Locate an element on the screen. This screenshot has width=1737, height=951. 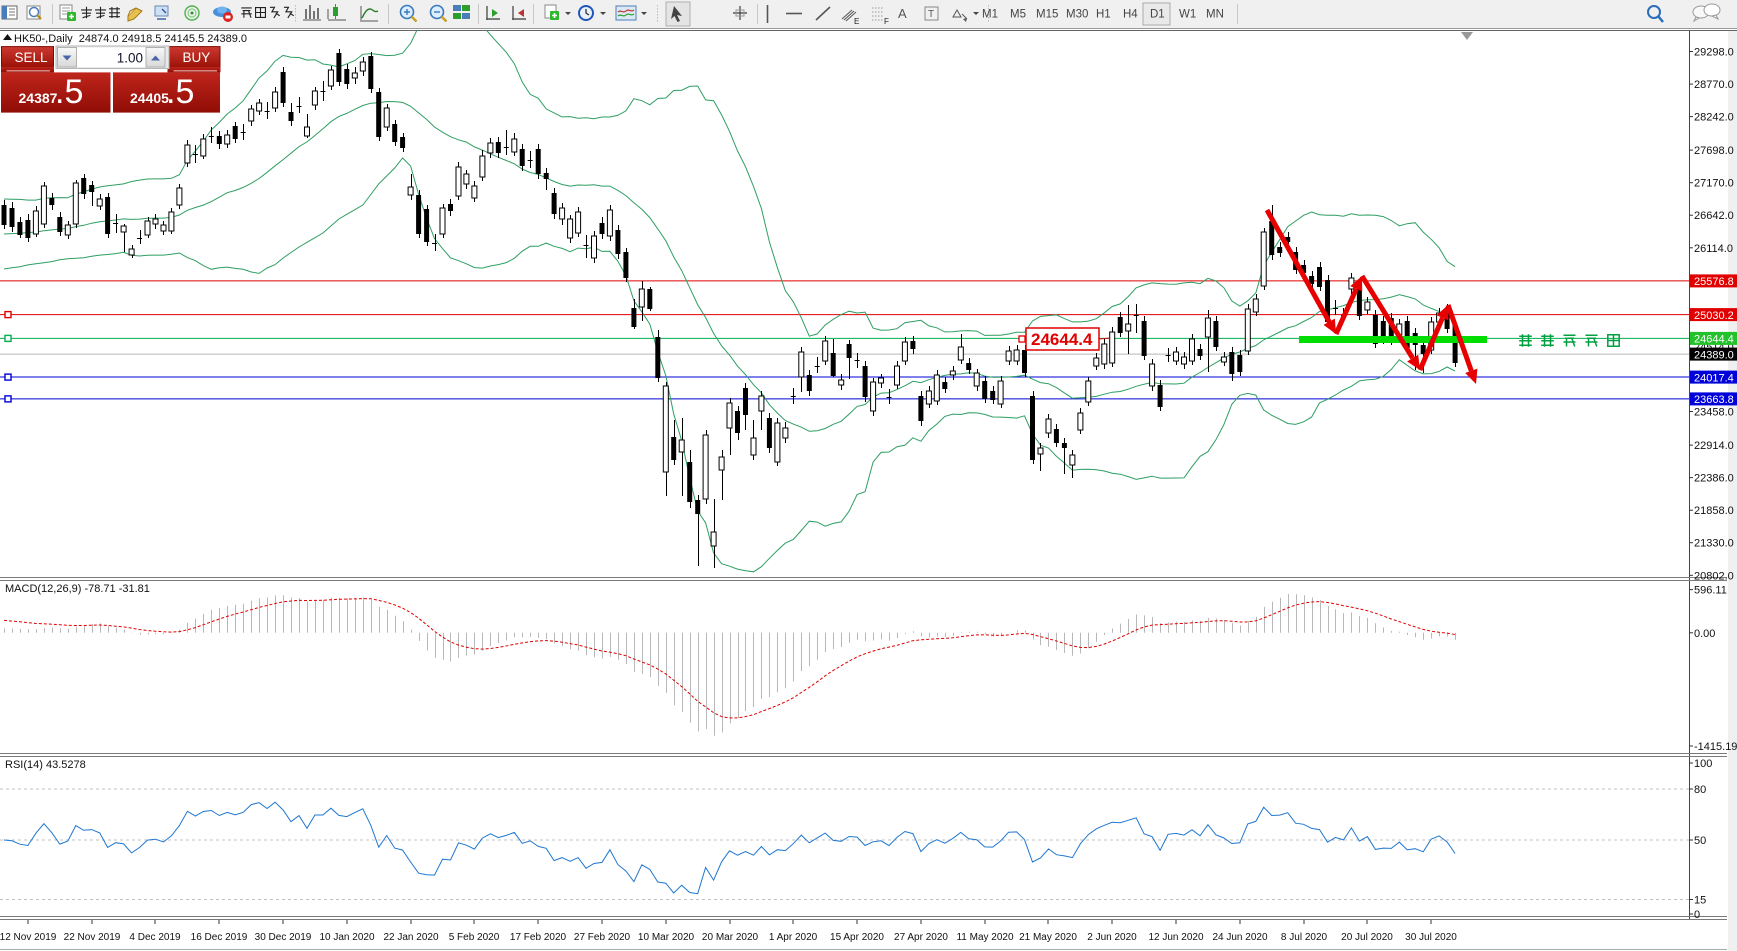
svg-text: M1 is located at coordinates (990, 15).